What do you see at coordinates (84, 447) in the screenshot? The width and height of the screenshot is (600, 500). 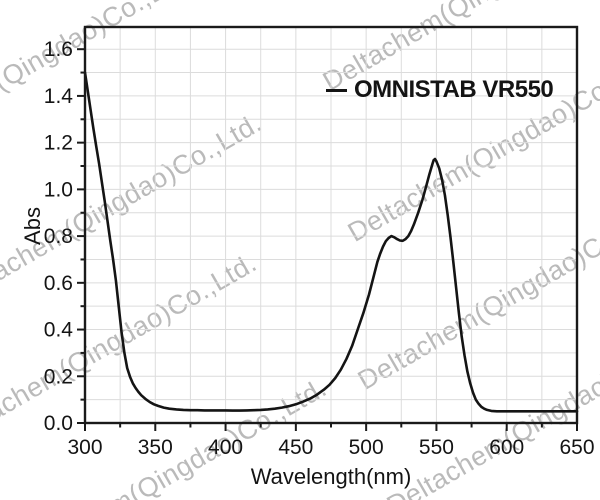 I see `x-tick-label: 300` at bounding box center [84, 447].